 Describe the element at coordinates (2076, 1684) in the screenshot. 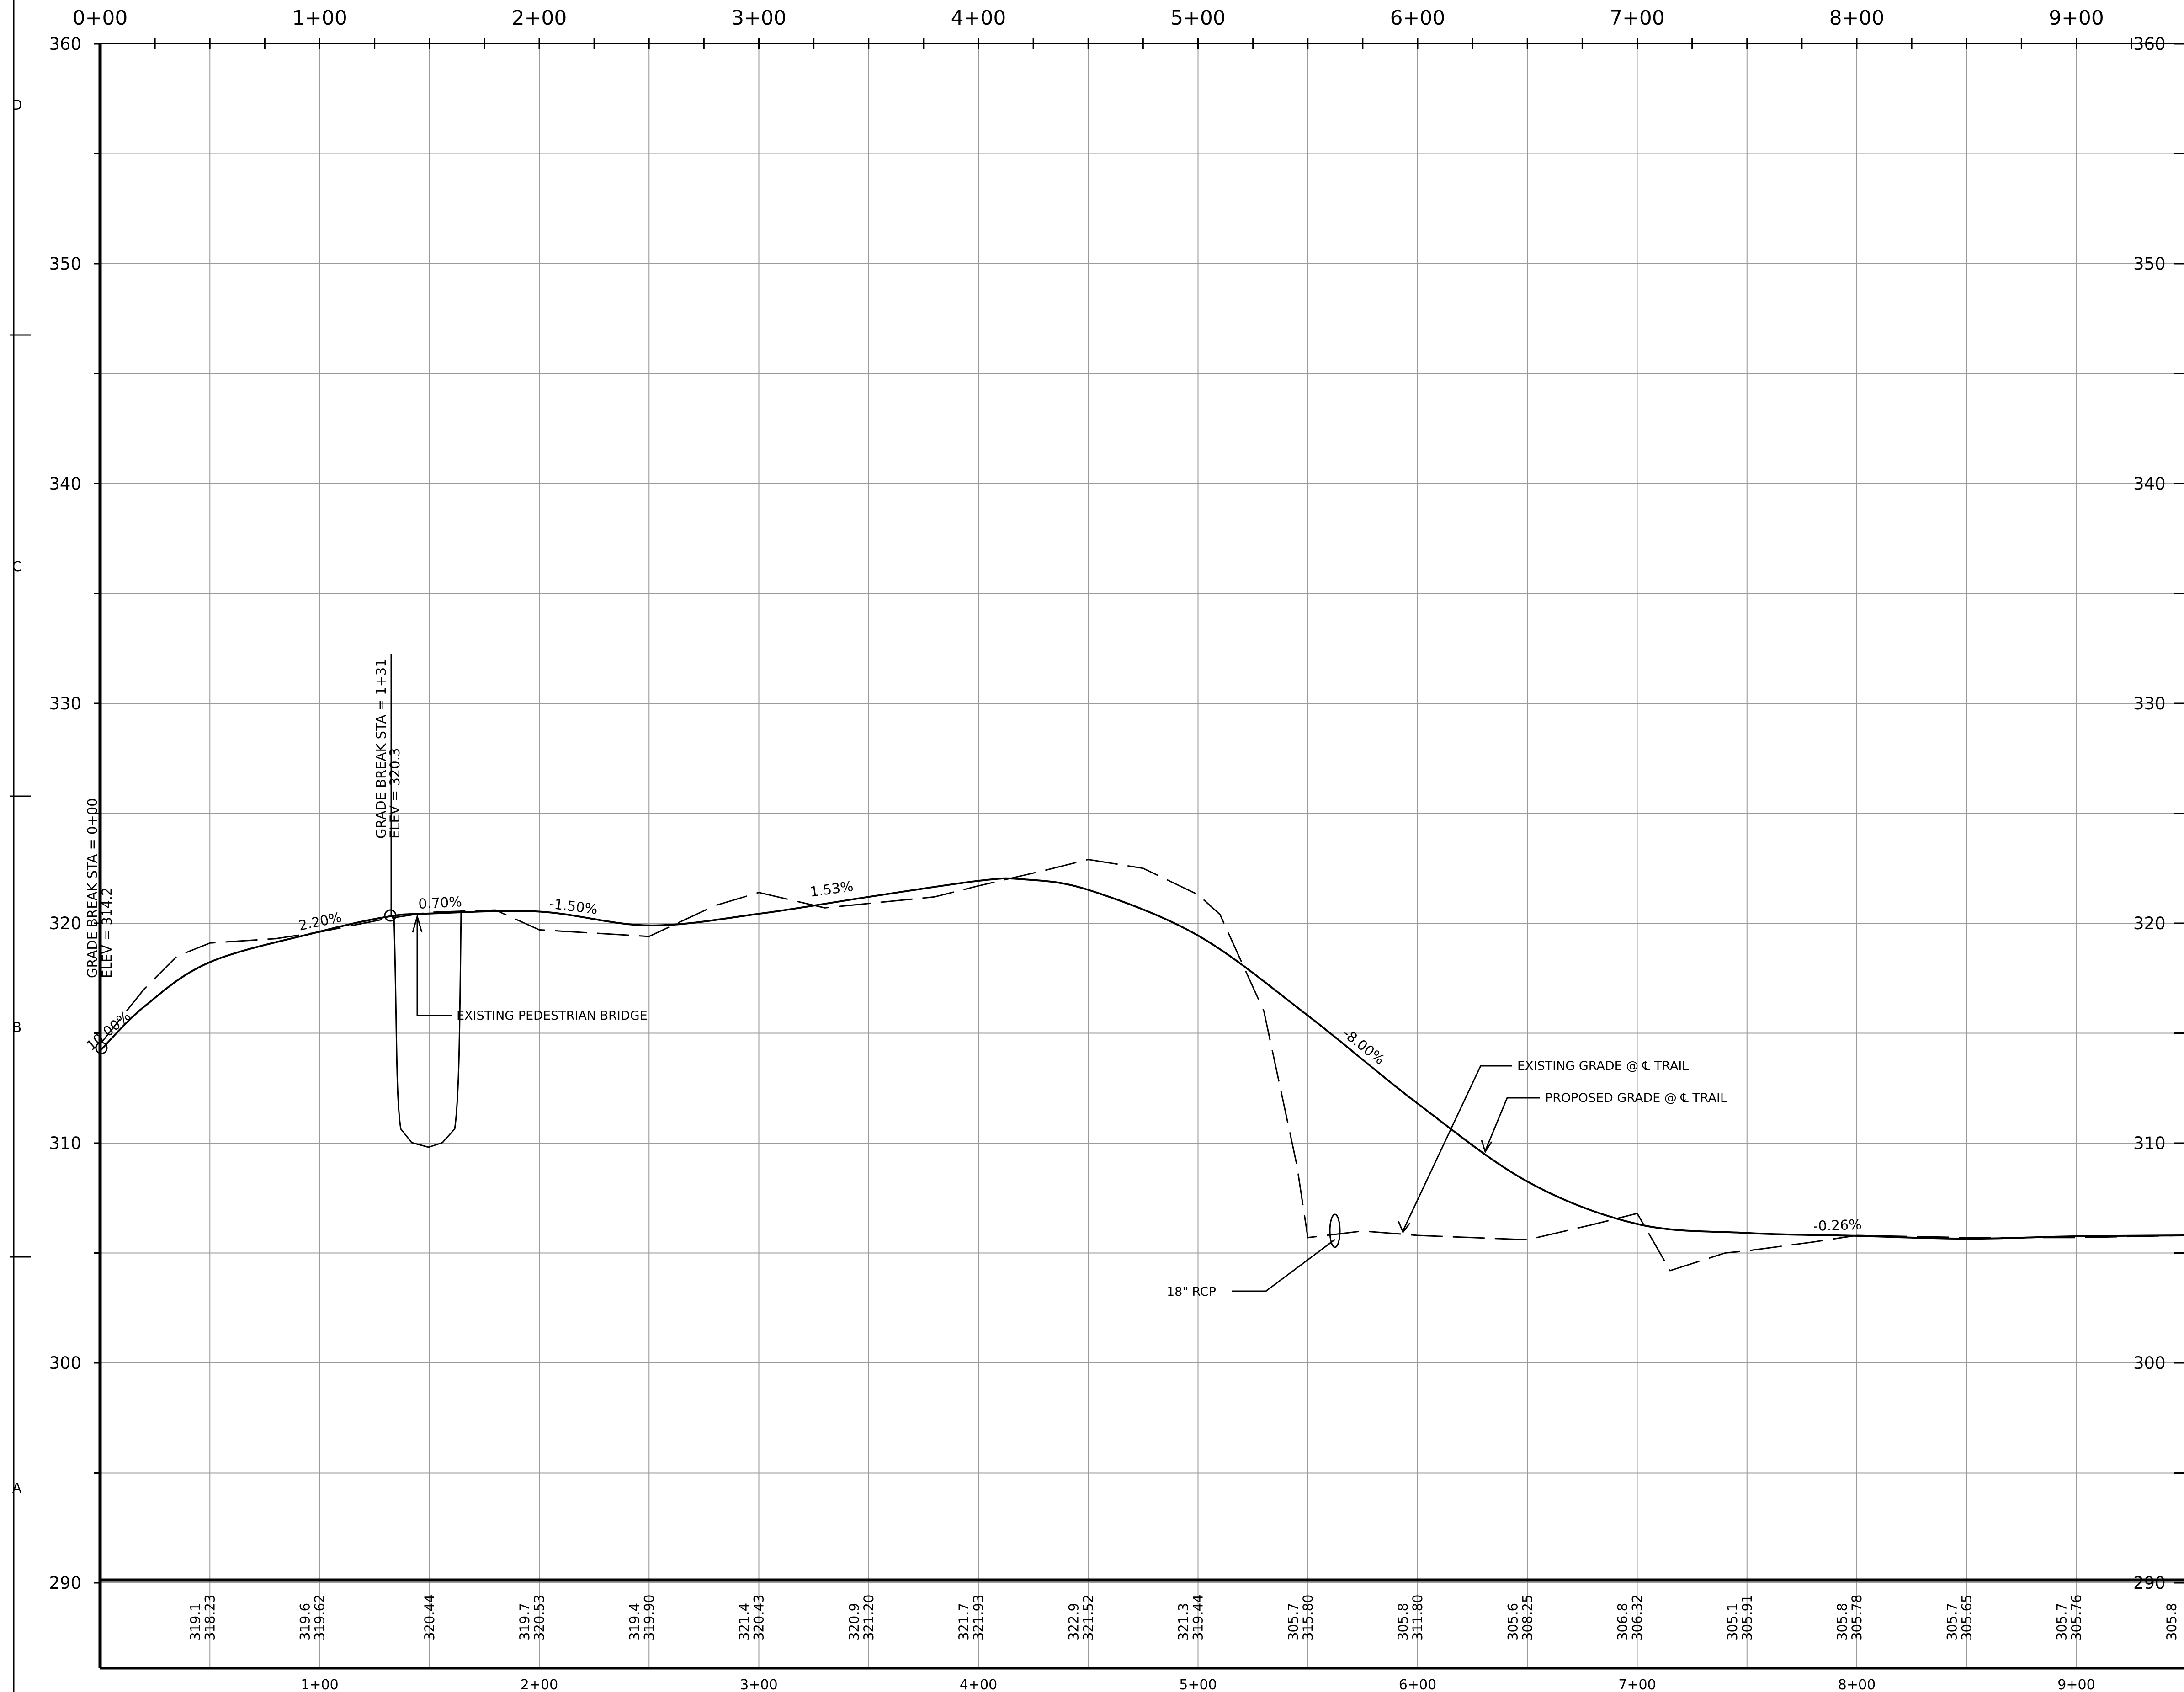

I see `station-label-bottom: 9+00` at that location.